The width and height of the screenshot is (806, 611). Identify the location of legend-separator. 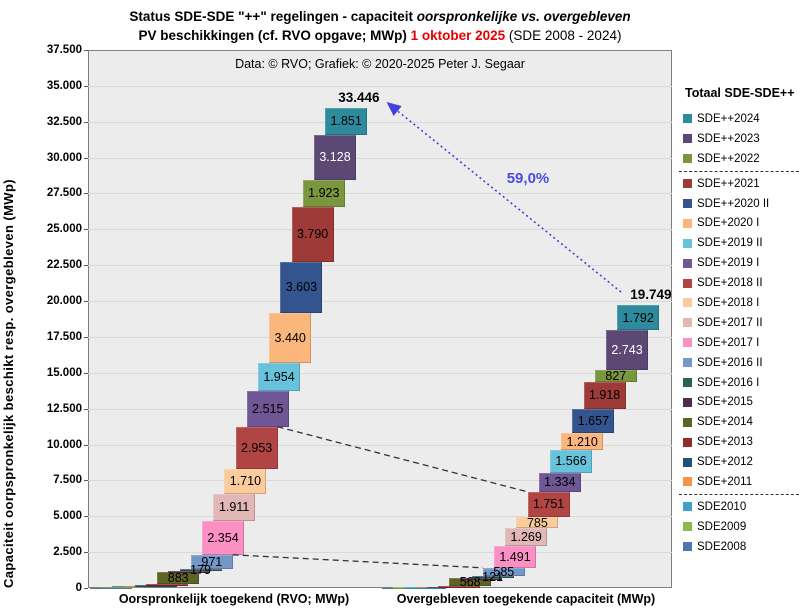
(739, 494).